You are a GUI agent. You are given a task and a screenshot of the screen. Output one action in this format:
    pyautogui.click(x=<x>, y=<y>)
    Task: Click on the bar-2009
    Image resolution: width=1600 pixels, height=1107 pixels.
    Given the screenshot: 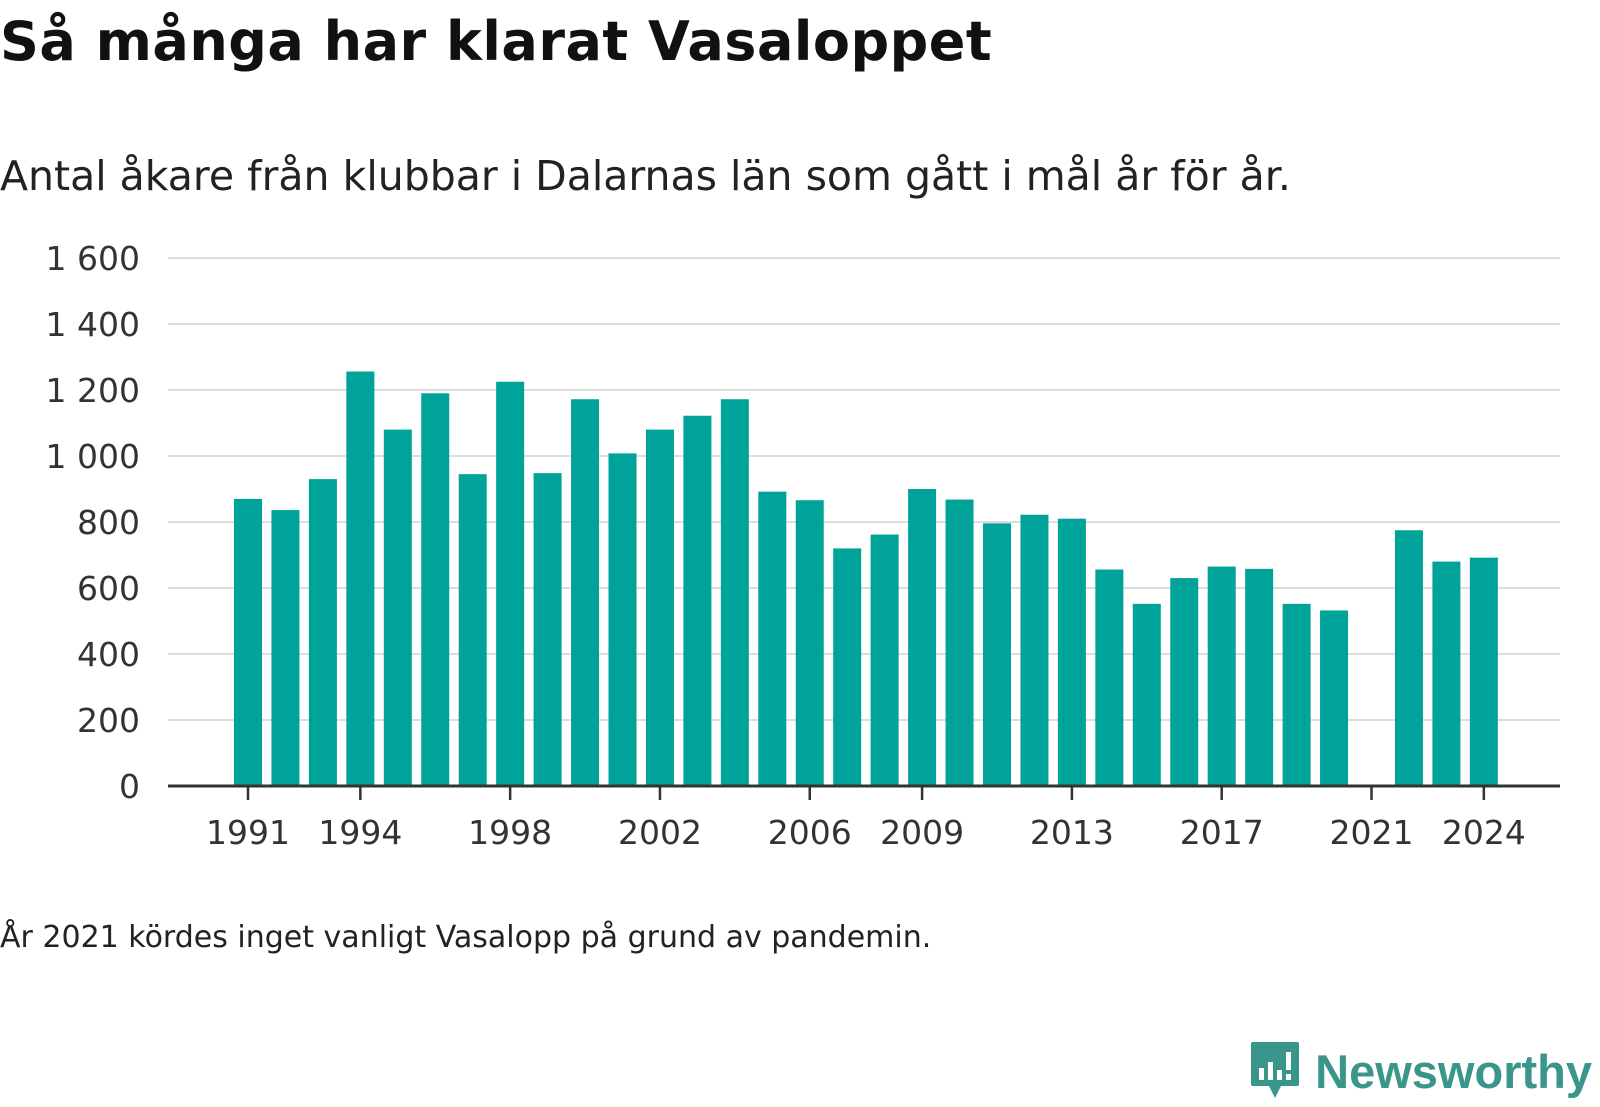 What is the action you would take?
    pyautogui.click(x=922, y=637)
    